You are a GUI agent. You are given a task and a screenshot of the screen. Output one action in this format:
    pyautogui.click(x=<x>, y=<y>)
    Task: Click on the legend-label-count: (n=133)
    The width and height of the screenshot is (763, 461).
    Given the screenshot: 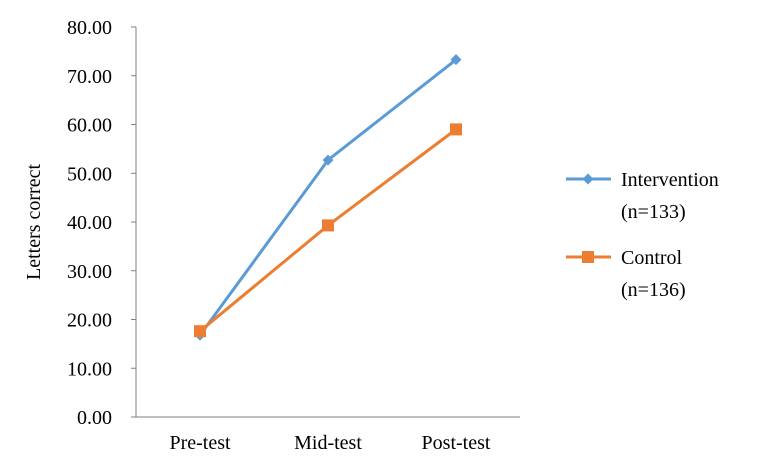 What is the action you would take?
    pyautogui.click(x=653, y=212)
    